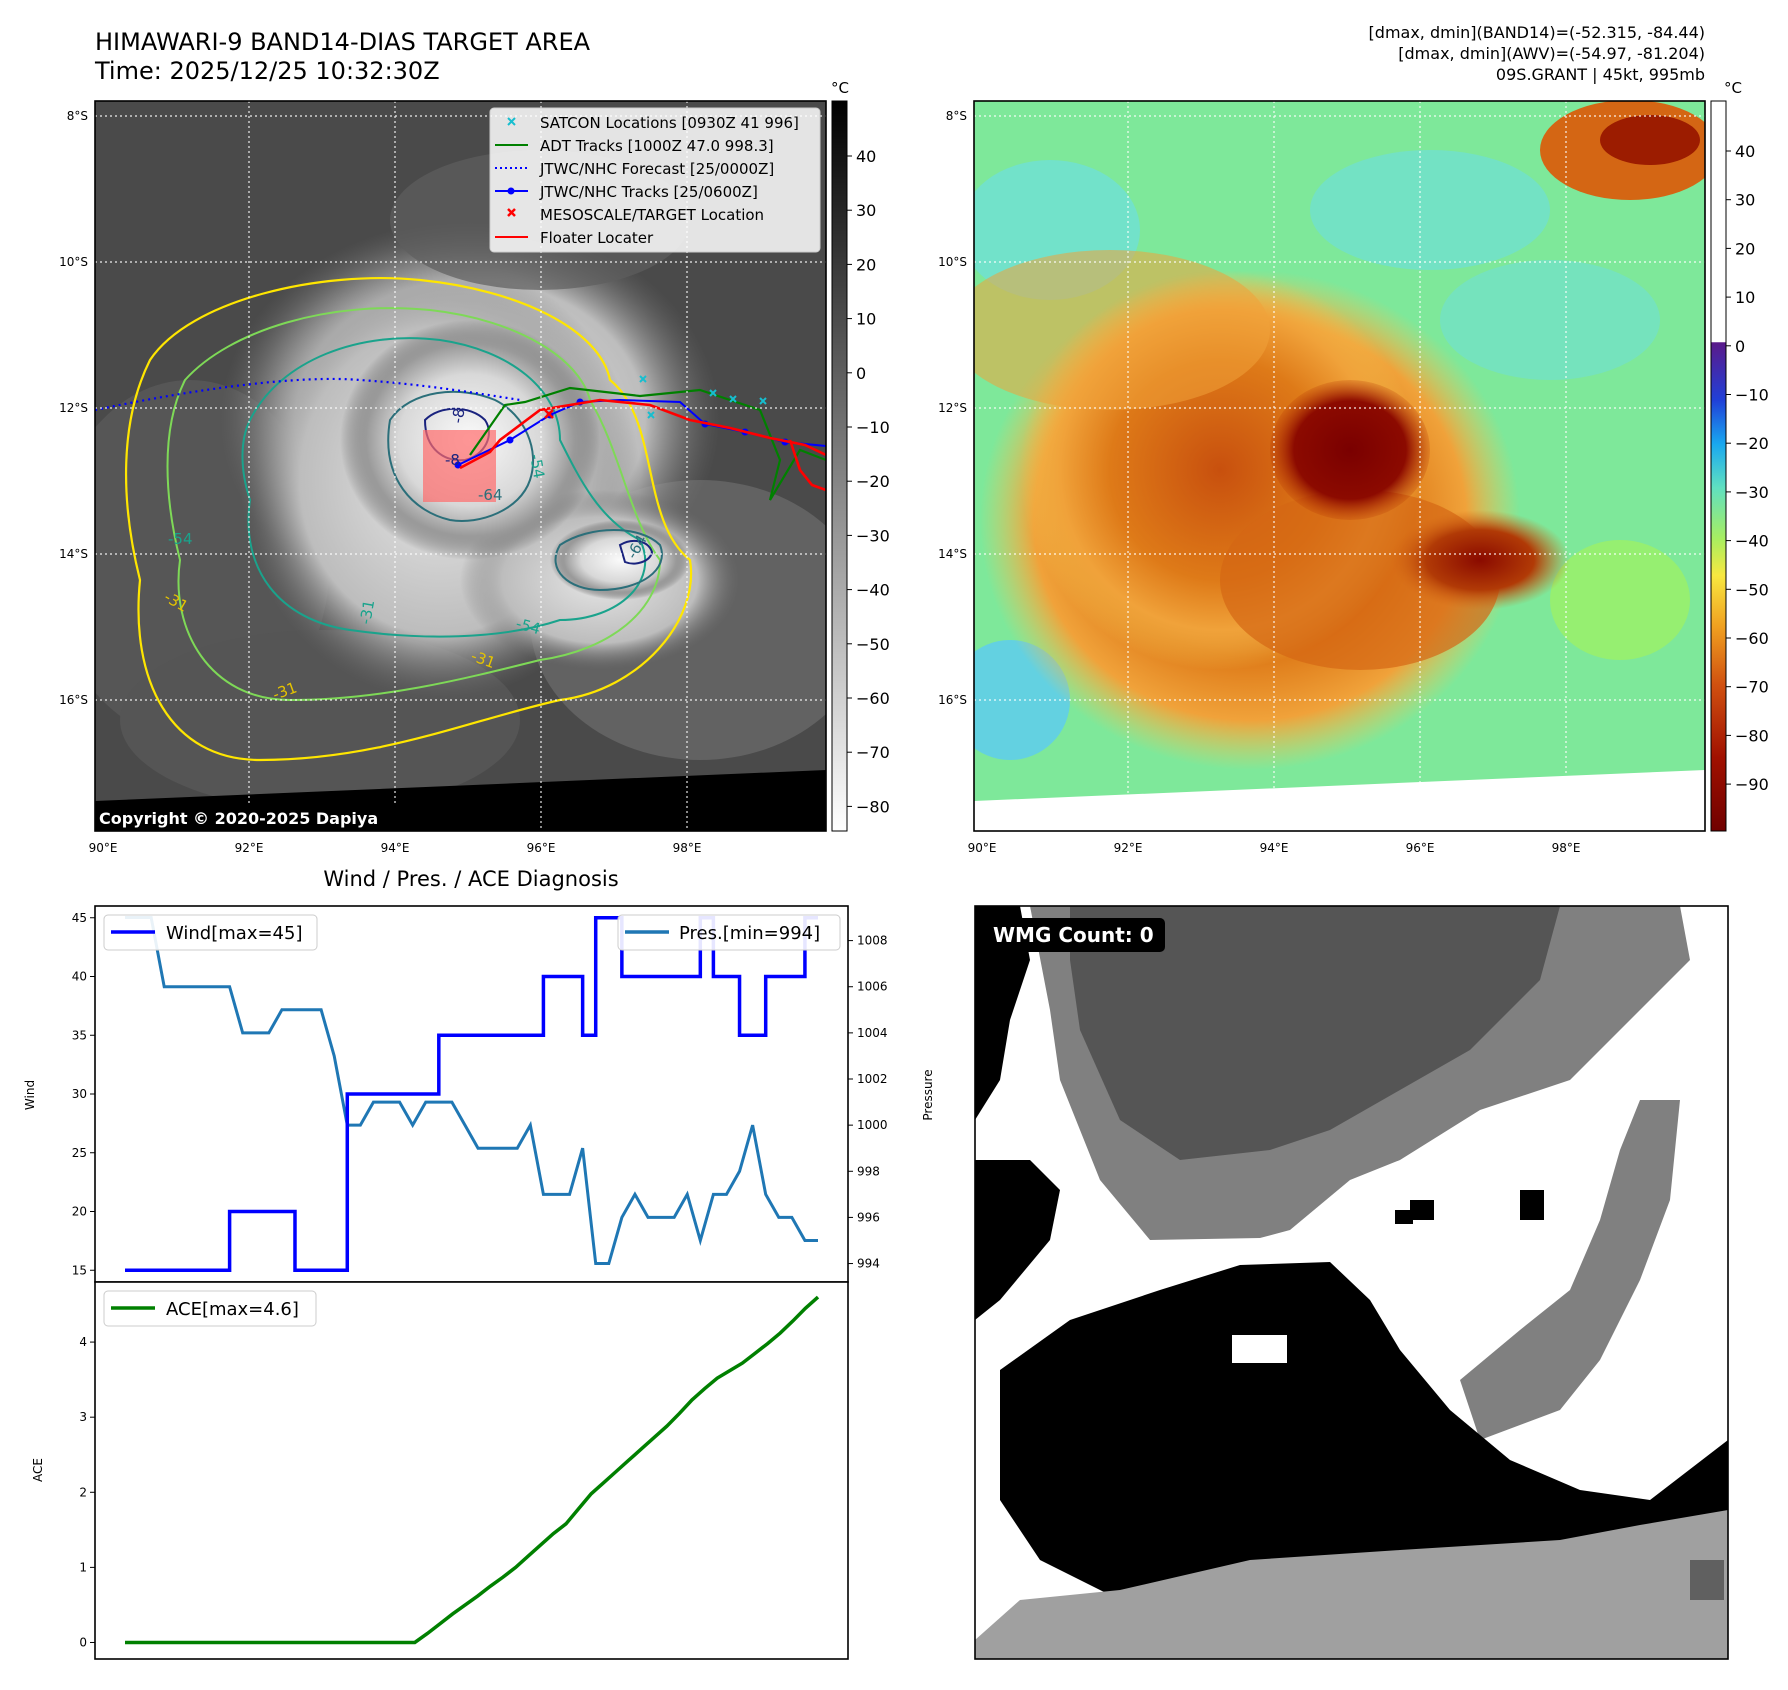  I want to click on legend-floater-label: Floater Locater, so click(597, 238).